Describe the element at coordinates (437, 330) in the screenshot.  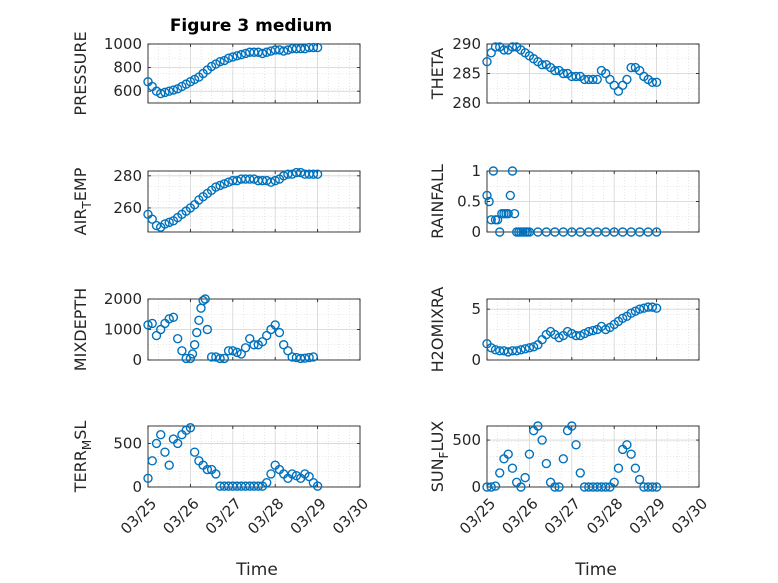
I see `y-axis-label-main: H2OMIXRA` at that location.